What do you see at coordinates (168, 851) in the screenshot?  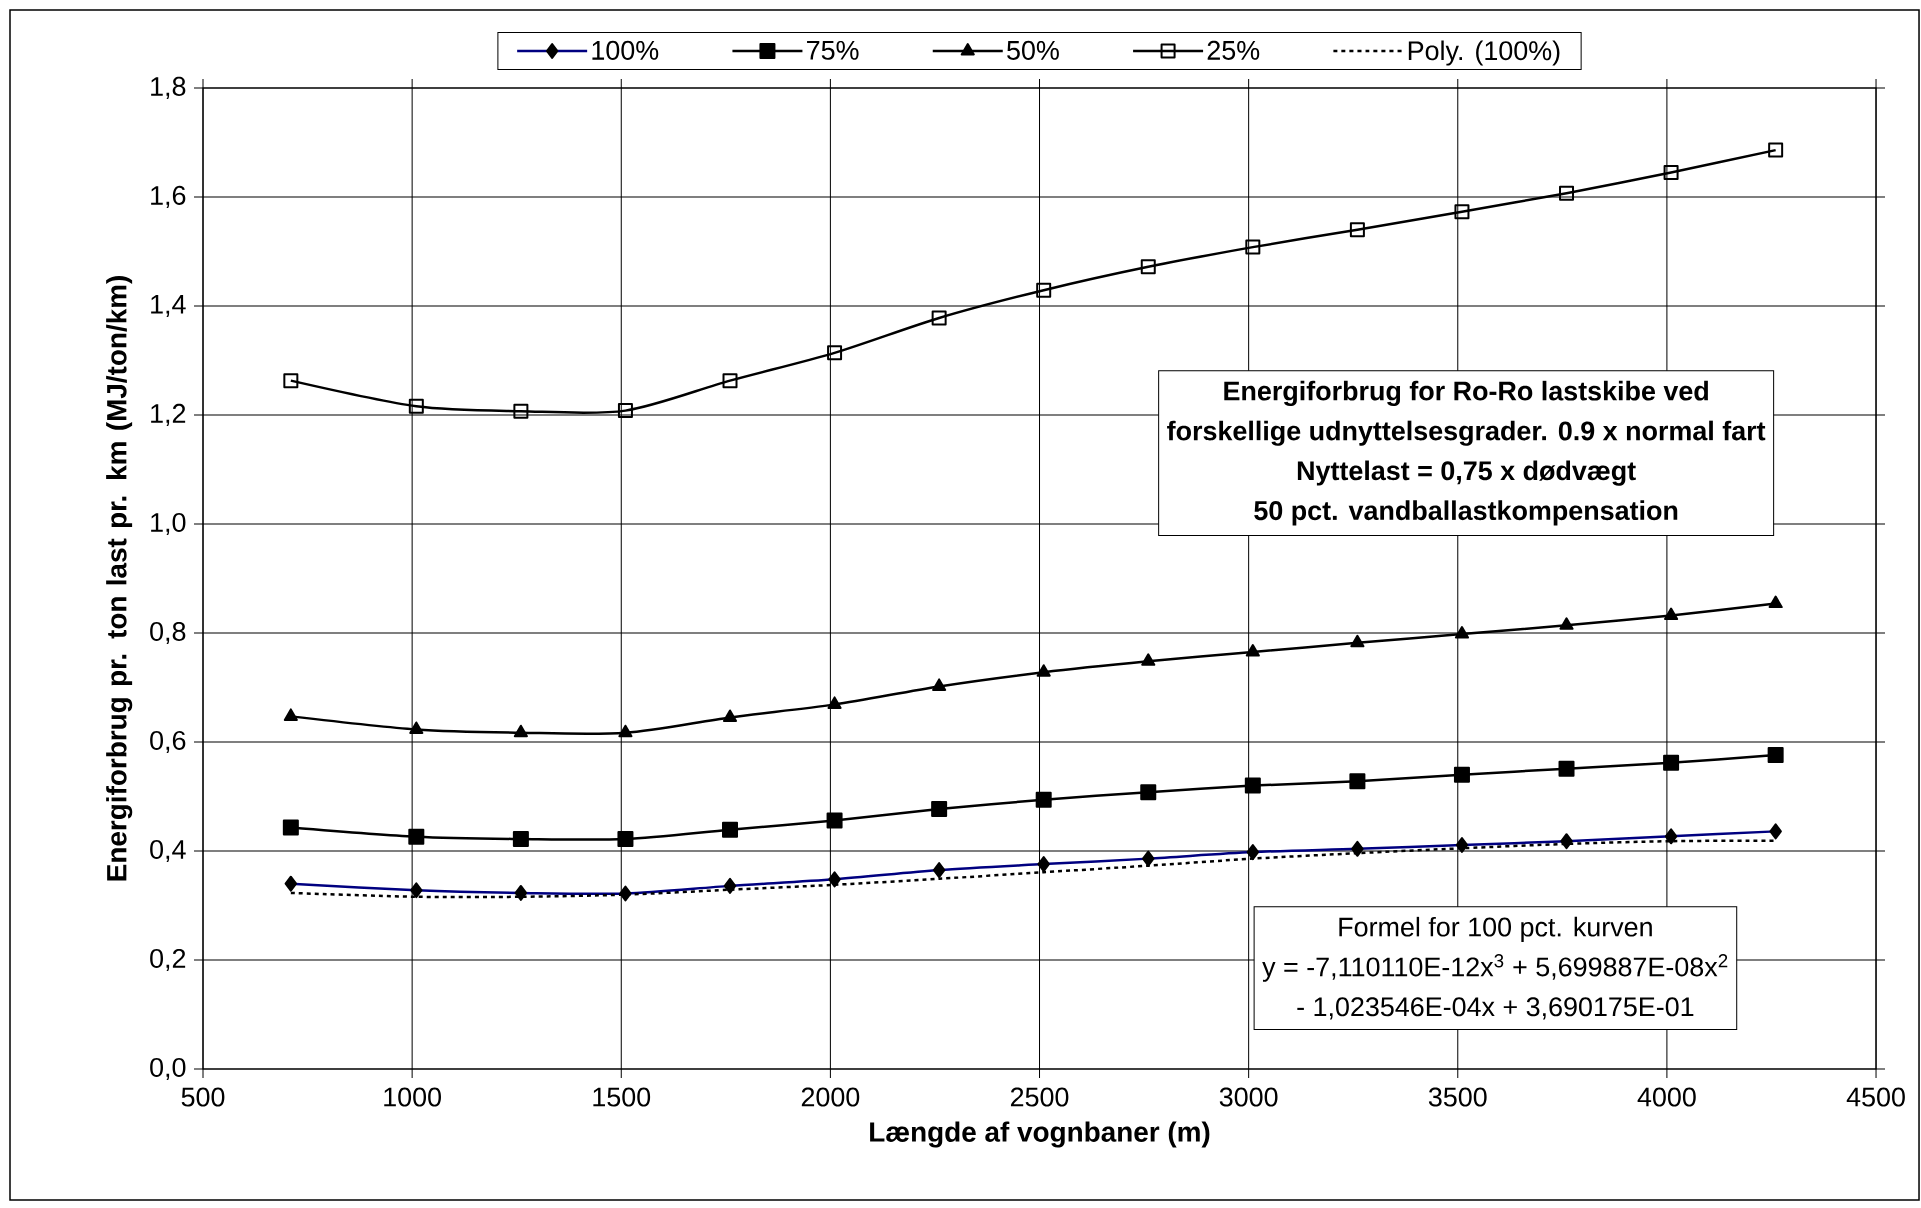 I see `y-tick-label: 0,4` at bounding box center [168, 851].